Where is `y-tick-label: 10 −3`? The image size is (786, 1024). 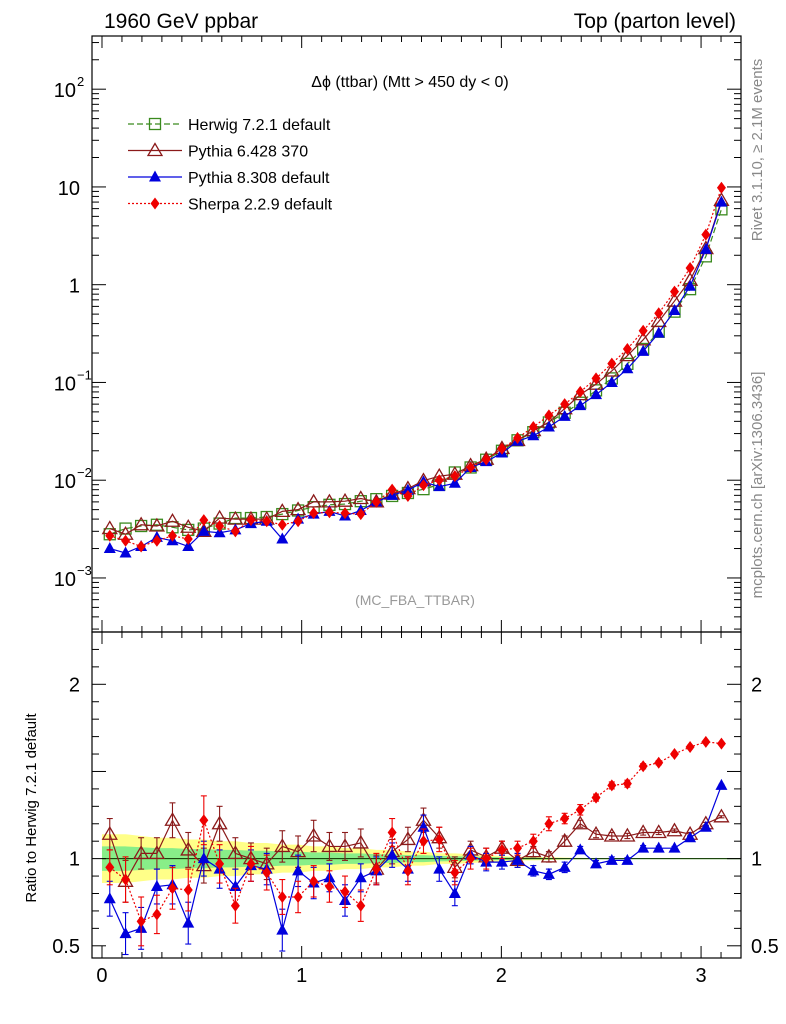
y-tick-label: 10 −3 is located at coordinates (73, 577).